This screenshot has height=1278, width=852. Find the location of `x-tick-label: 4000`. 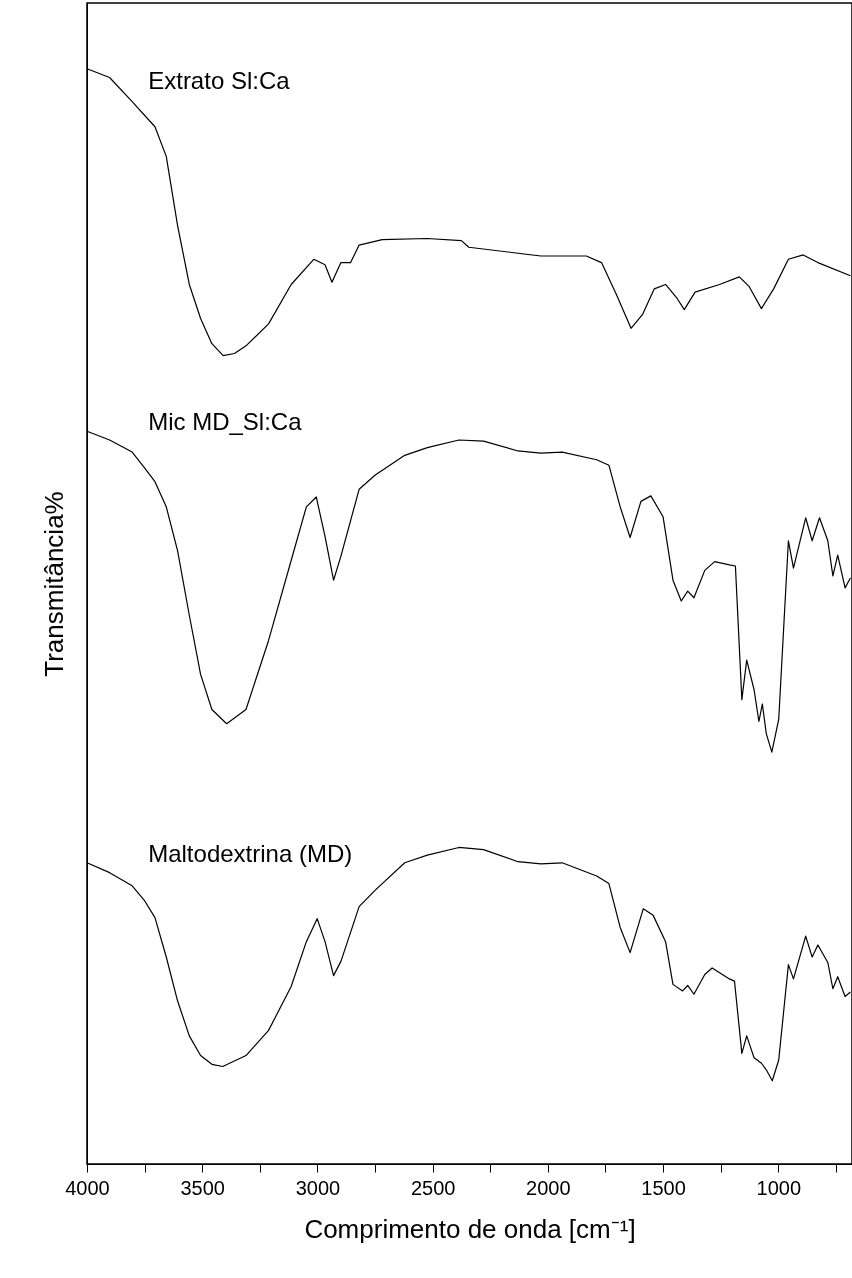

x-tick-label: 4000 is located at coordinates (87, 1187).